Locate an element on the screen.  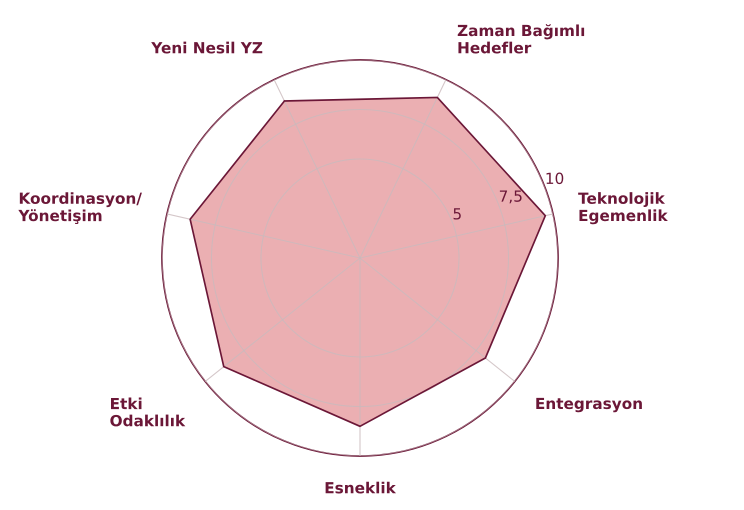
spoke-label: Koordinasyon/ Yönetişim is located at coordinates (80, 208).